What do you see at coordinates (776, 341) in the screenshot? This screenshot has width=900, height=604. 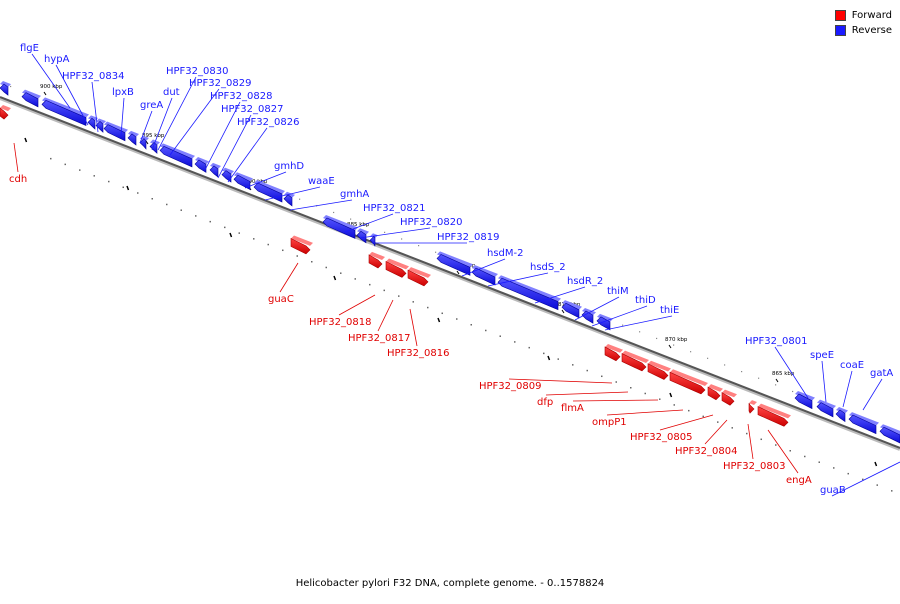 I see `gene-label-hpf32-0801: HPF32_0801` at bounding box center [776, 341].